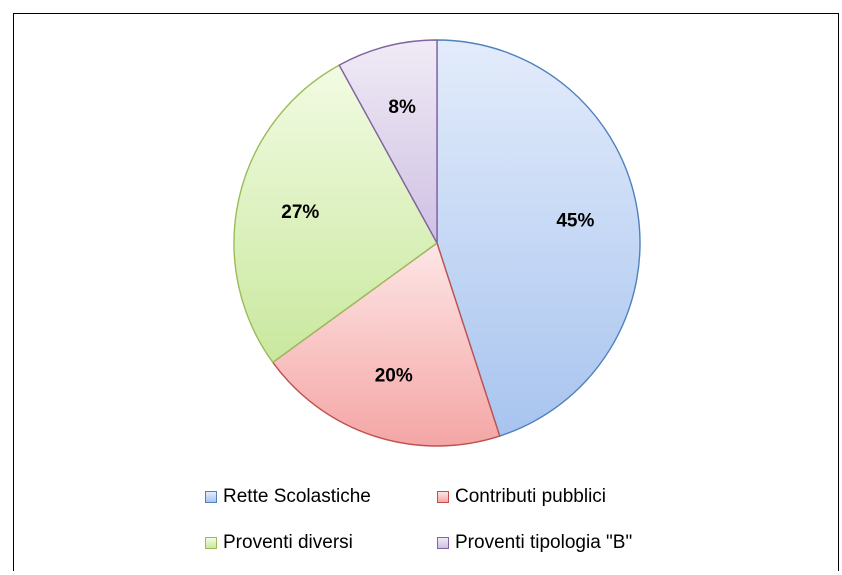 This screenshot has height=575, width=842. Describe the element at coordinates (402, 107) in the screenshot. I see `data-label-proventi-tipologia-b: 8%` at that location.